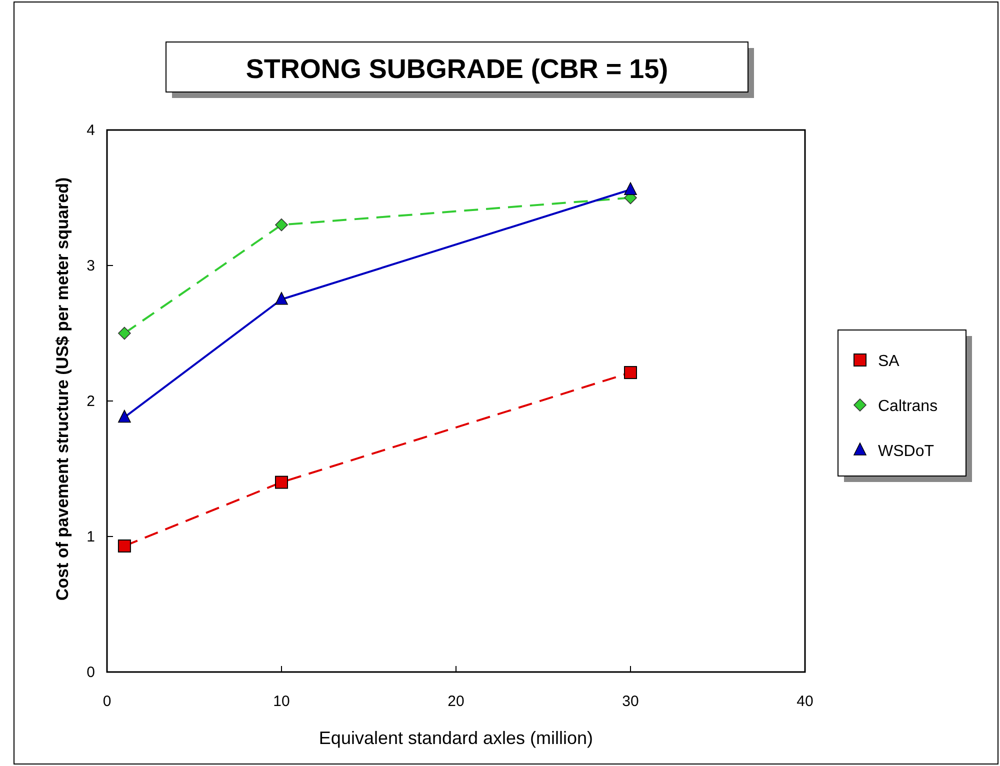 The height and width of the screenshot is (766, 1000). Describe the element at coordinates (805, 701) in the screenshot. I see `x-tick-label: 40` at that location.